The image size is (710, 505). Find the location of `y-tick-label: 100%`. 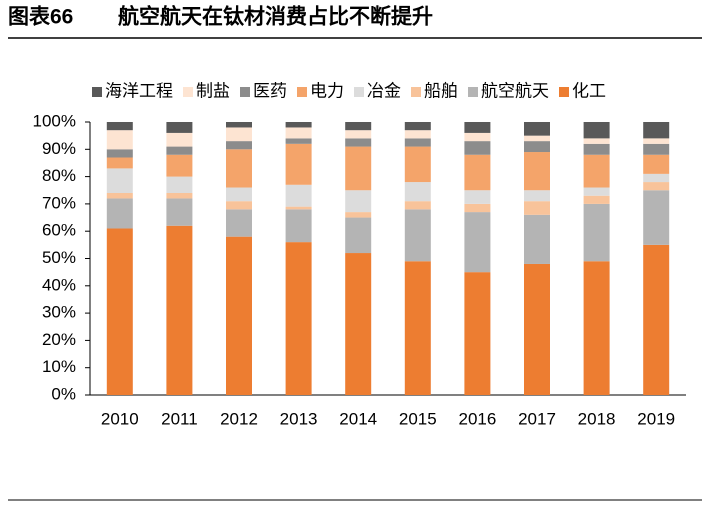

y-tick-label: 100% is located at coordinates (54, 120).